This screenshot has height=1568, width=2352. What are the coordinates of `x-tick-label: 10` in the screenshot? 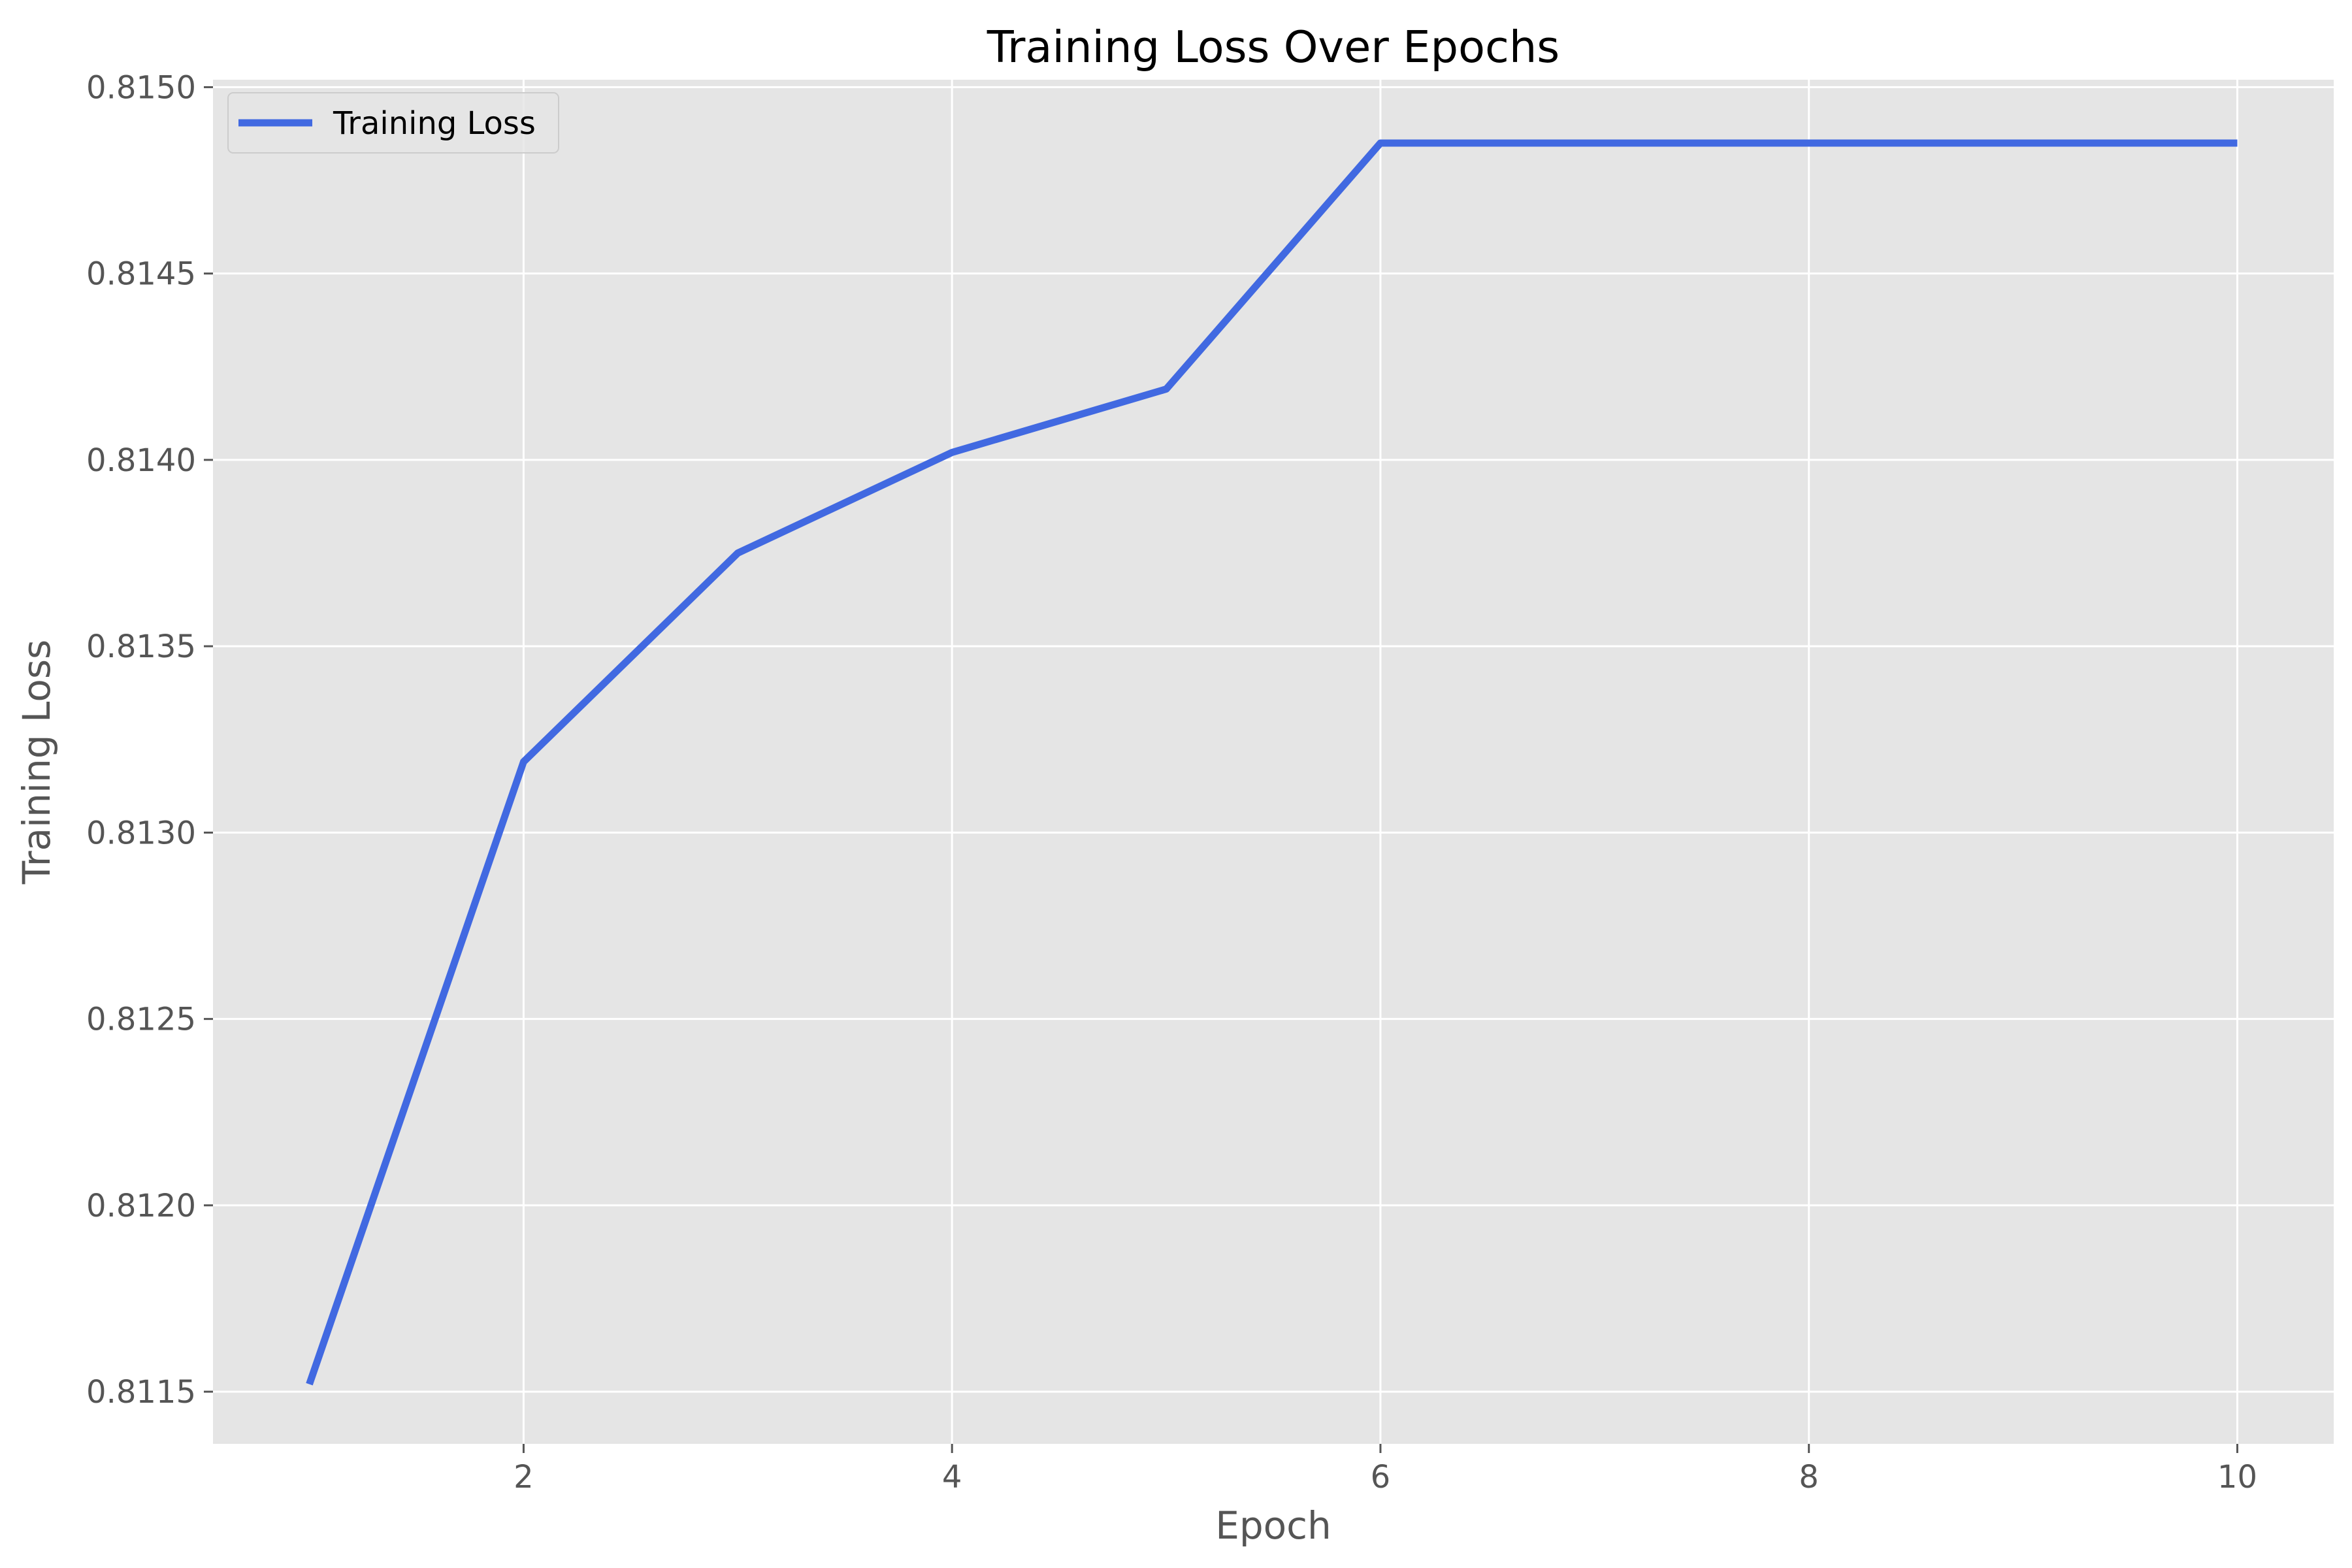 It's located at (2237, 1477).